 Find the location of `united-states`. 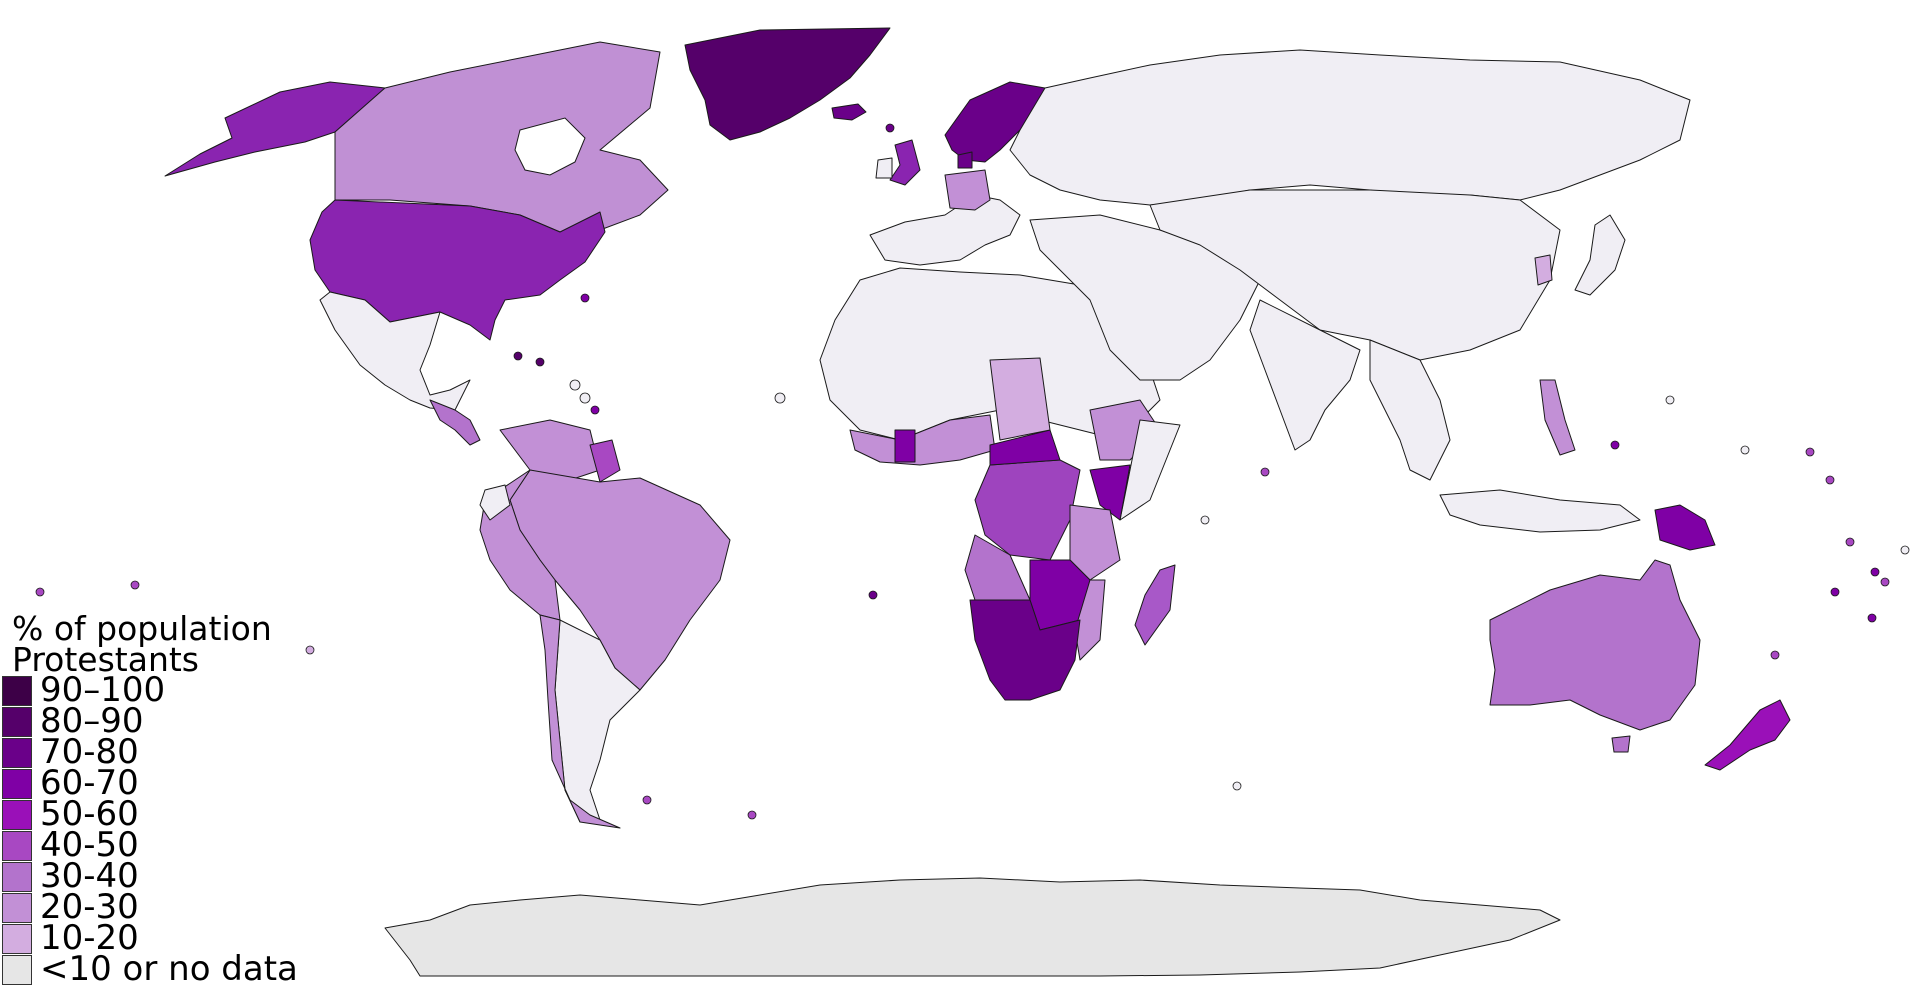

united-states is located at coordinates (457, 270).